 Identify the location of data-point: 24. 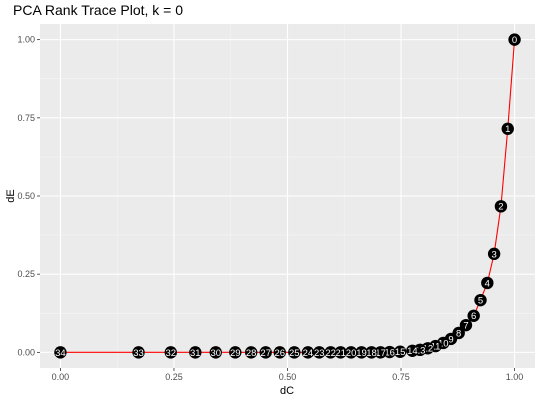
(308, 352).